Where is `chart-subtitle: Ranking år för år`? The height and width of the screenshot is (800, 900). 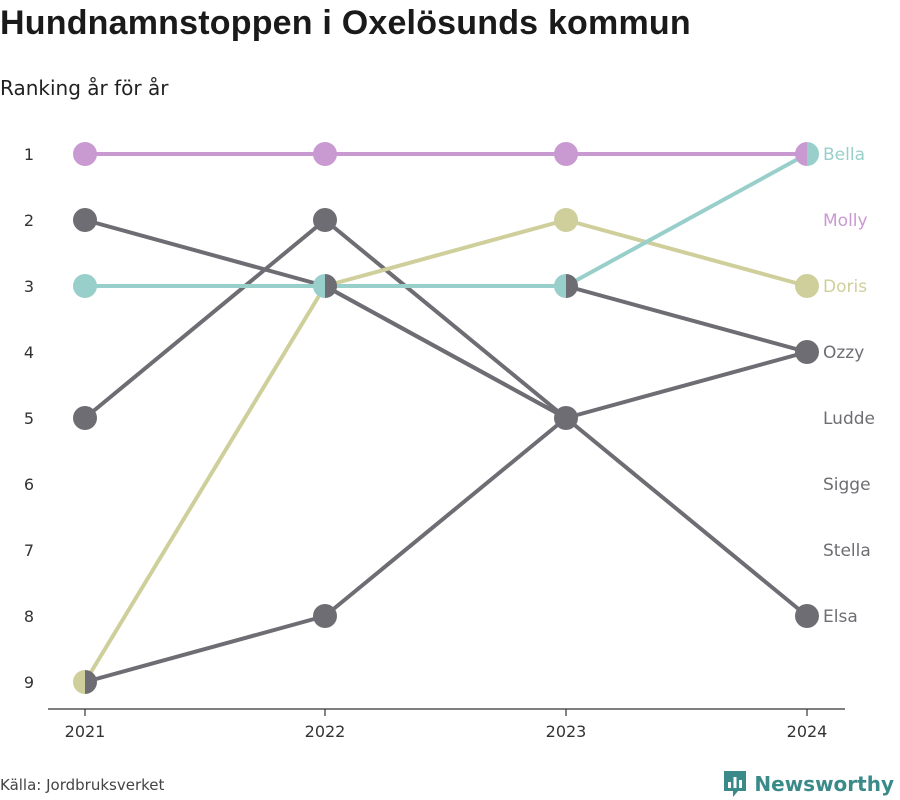
chart-subtitle: Ranking år för år is located at coordinates (84, 88).